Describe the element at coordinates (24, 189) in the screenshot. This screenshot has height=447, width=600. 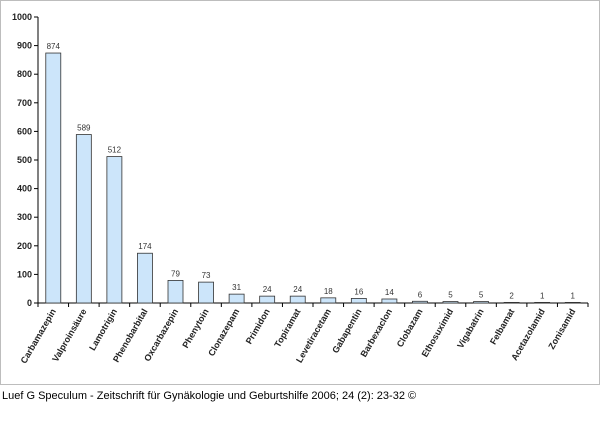
I see `y-tick-label: 400` at that location.